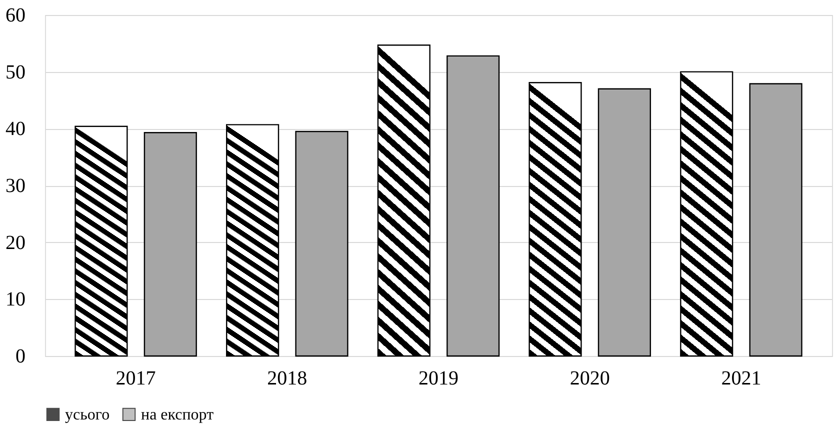 The image size is (837, 428). What do you see at coordinates (16, 15) in the screenshot?
I see `y-tick-label: 60` at bounding box center [16, 15].